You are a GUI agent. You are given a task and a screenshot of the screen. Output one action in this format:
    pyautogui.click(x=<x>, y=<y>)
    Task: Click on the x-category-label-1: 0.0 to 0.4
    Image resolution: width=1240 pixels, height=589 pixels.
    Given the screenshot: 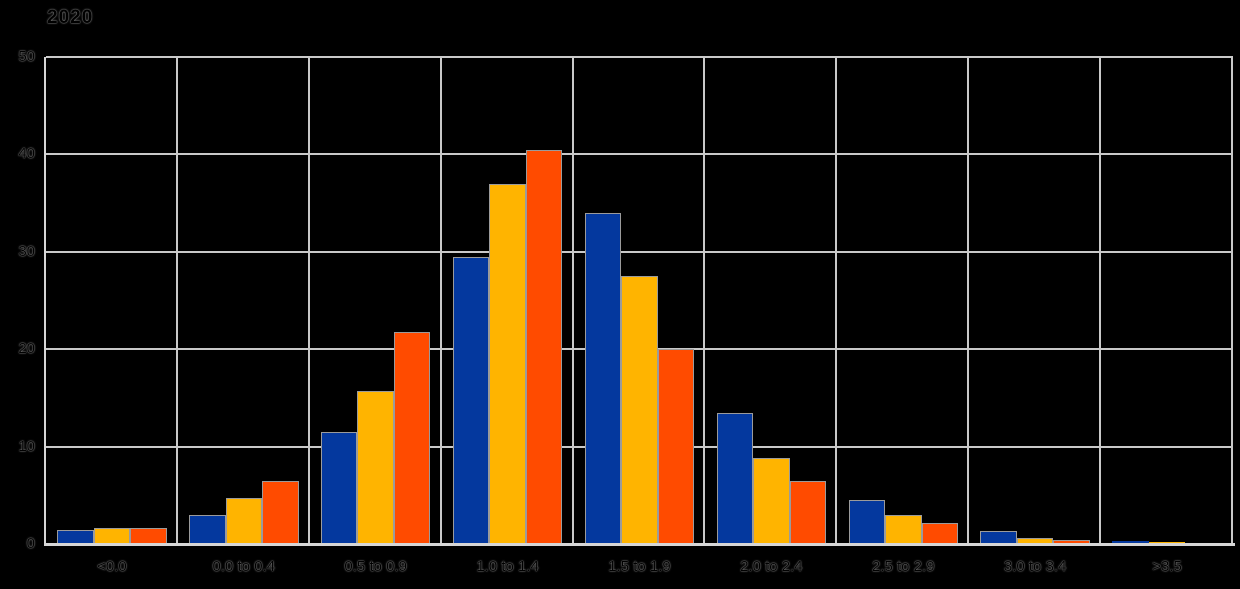 What is the action you would take?
    pyautogui.click(x=244, y=566)
    